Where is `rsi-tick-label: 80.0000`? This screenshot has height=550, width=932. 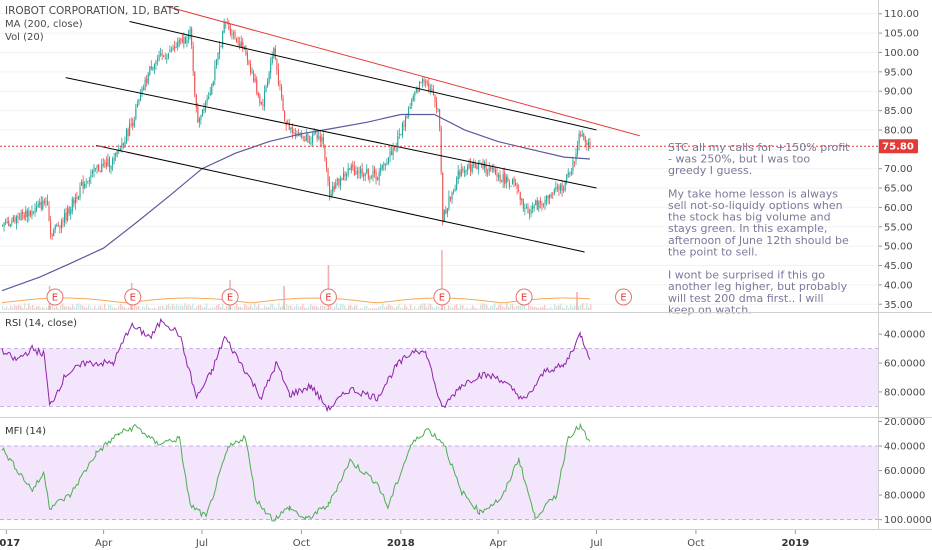
rsi-tick-label: 80.0000 is located at coordinates (904, 392).